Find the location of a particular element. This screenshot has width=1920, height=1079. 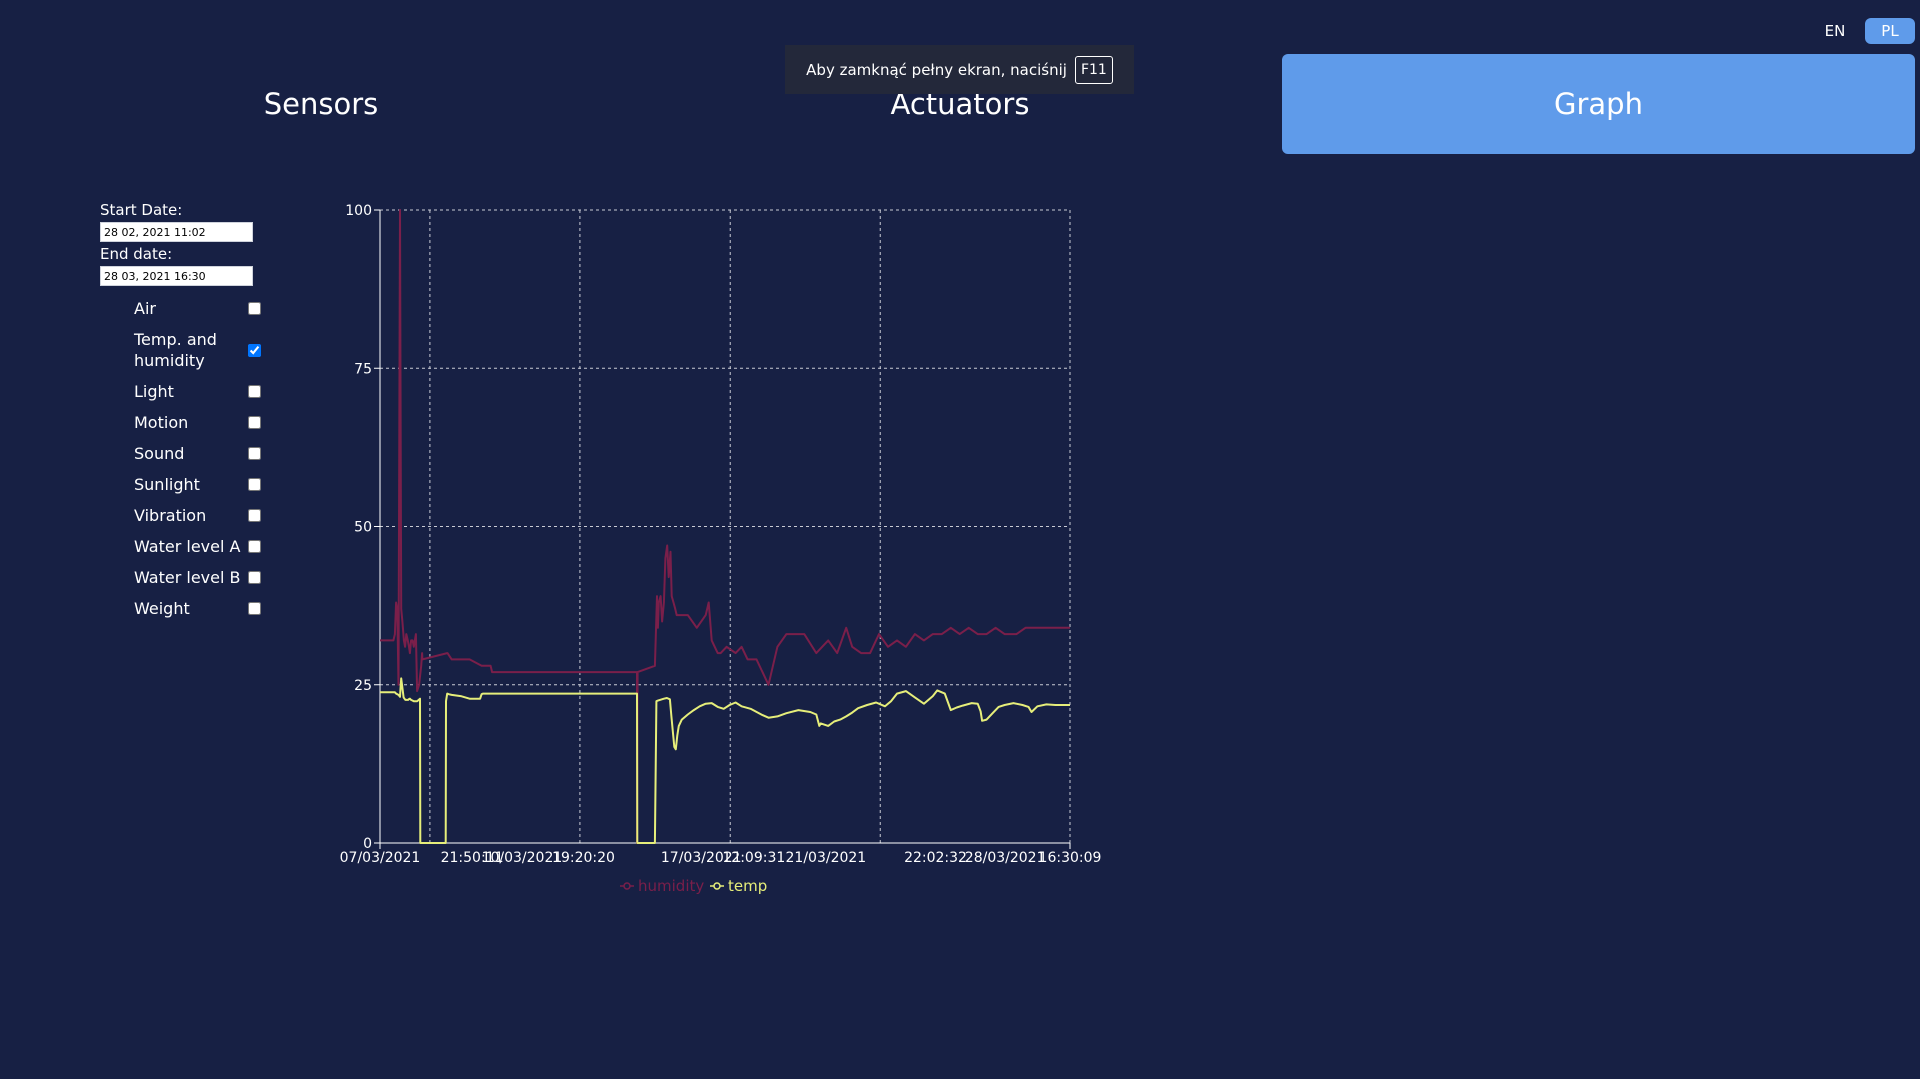

sensor-checkbox-light is located at coordinates (254, 391).